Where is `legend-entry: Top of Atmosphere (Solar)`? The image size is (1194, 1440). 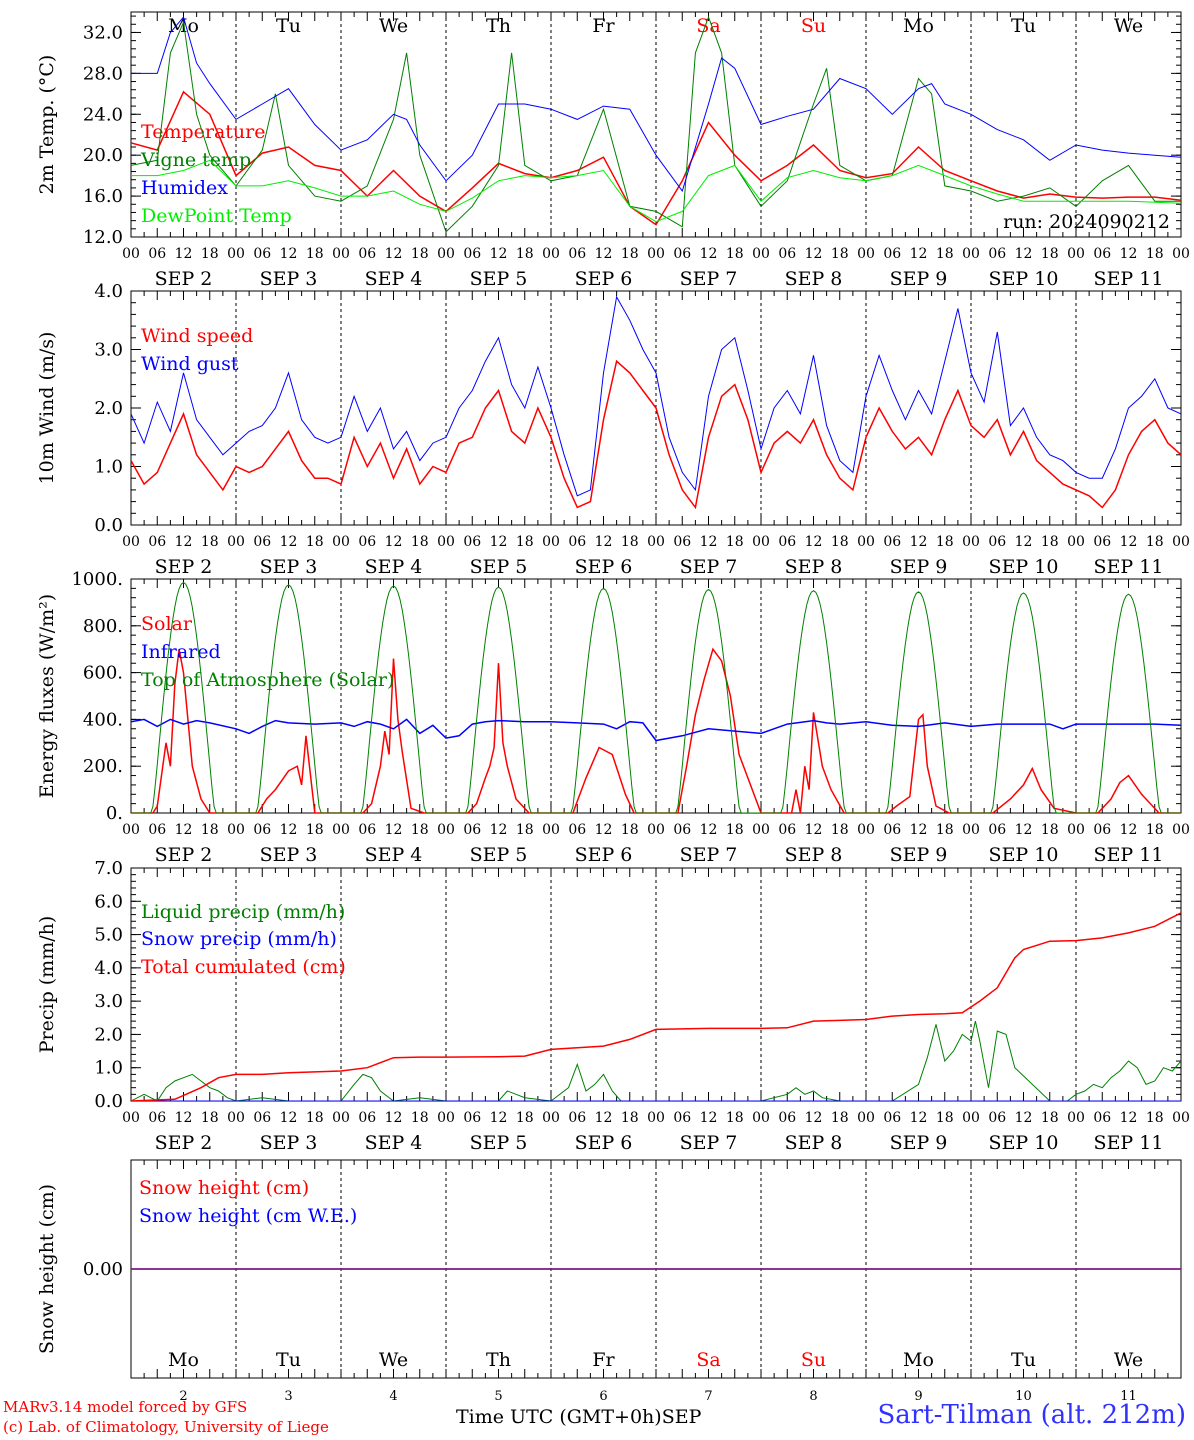 legend-entry: Top of Atmosphere (Solar) is located at coordinates (267, 680).